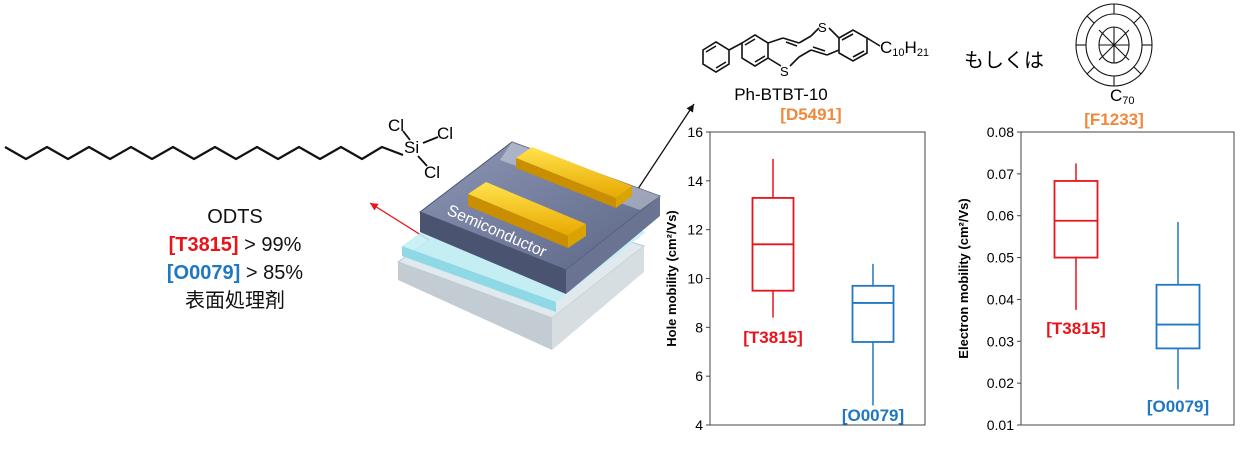  Describe the element at coordinates (822, 27) in the screenshot. I see `sulfur-atom-top: S` at that location.